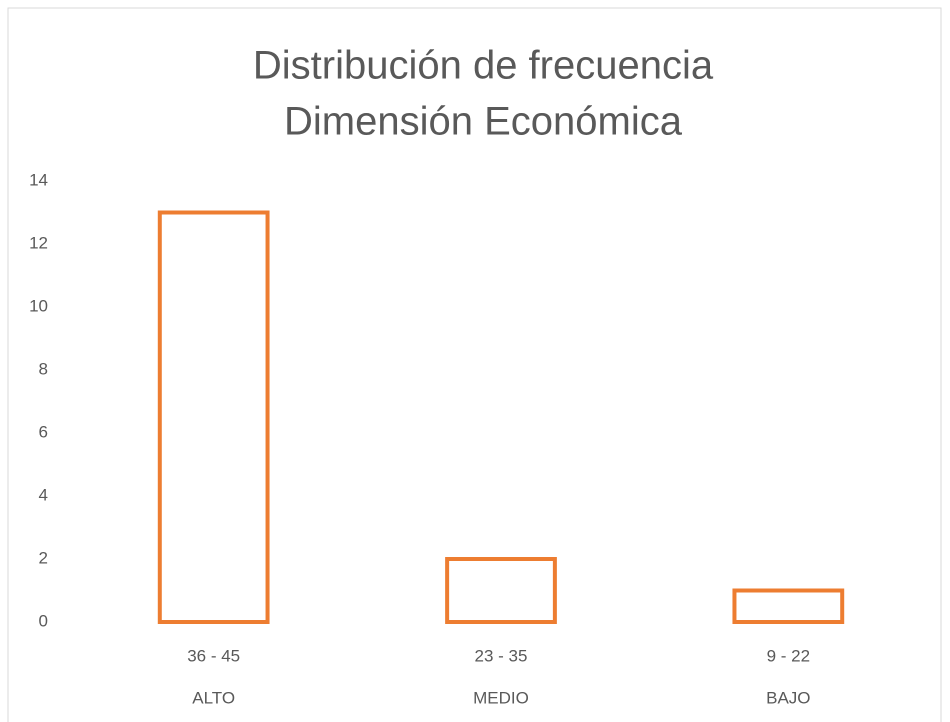 This screenshot has width=950, height=722. What do you see at coordinates (483, 122) in the screenshot?
I see `chart-title: Dimensión Económica` at bounding box center [483, 122].